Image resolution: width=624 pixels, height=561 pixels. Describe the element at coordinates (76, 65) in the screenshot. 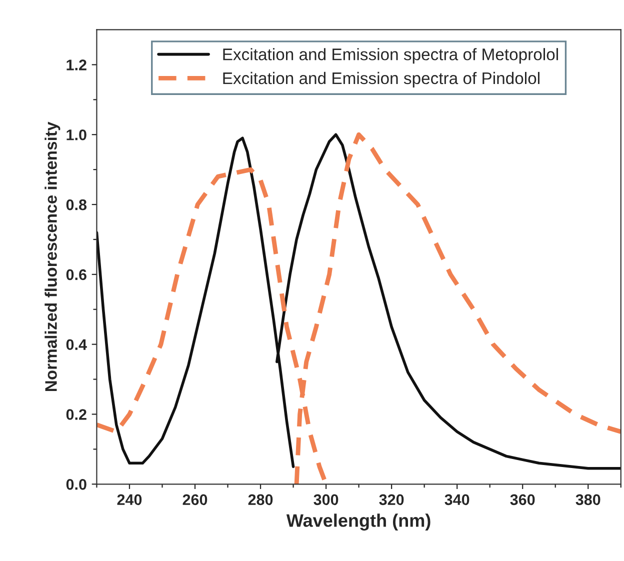

I see `y-tick-label: 1.2` at that location.